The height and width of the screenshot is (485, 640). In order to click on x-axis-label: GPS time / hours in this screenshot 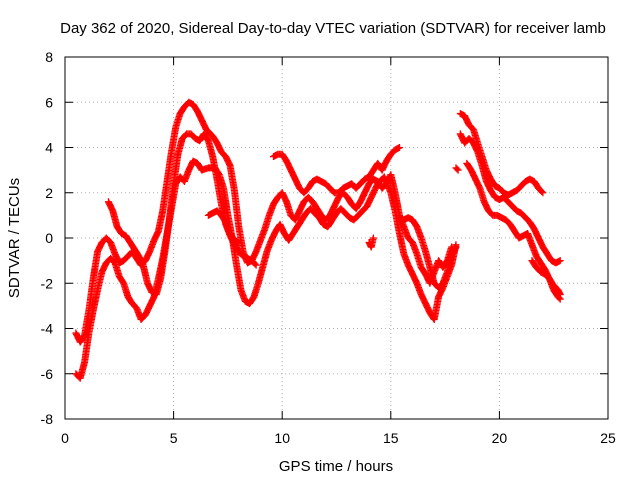, I will do `click(336, 466)`.